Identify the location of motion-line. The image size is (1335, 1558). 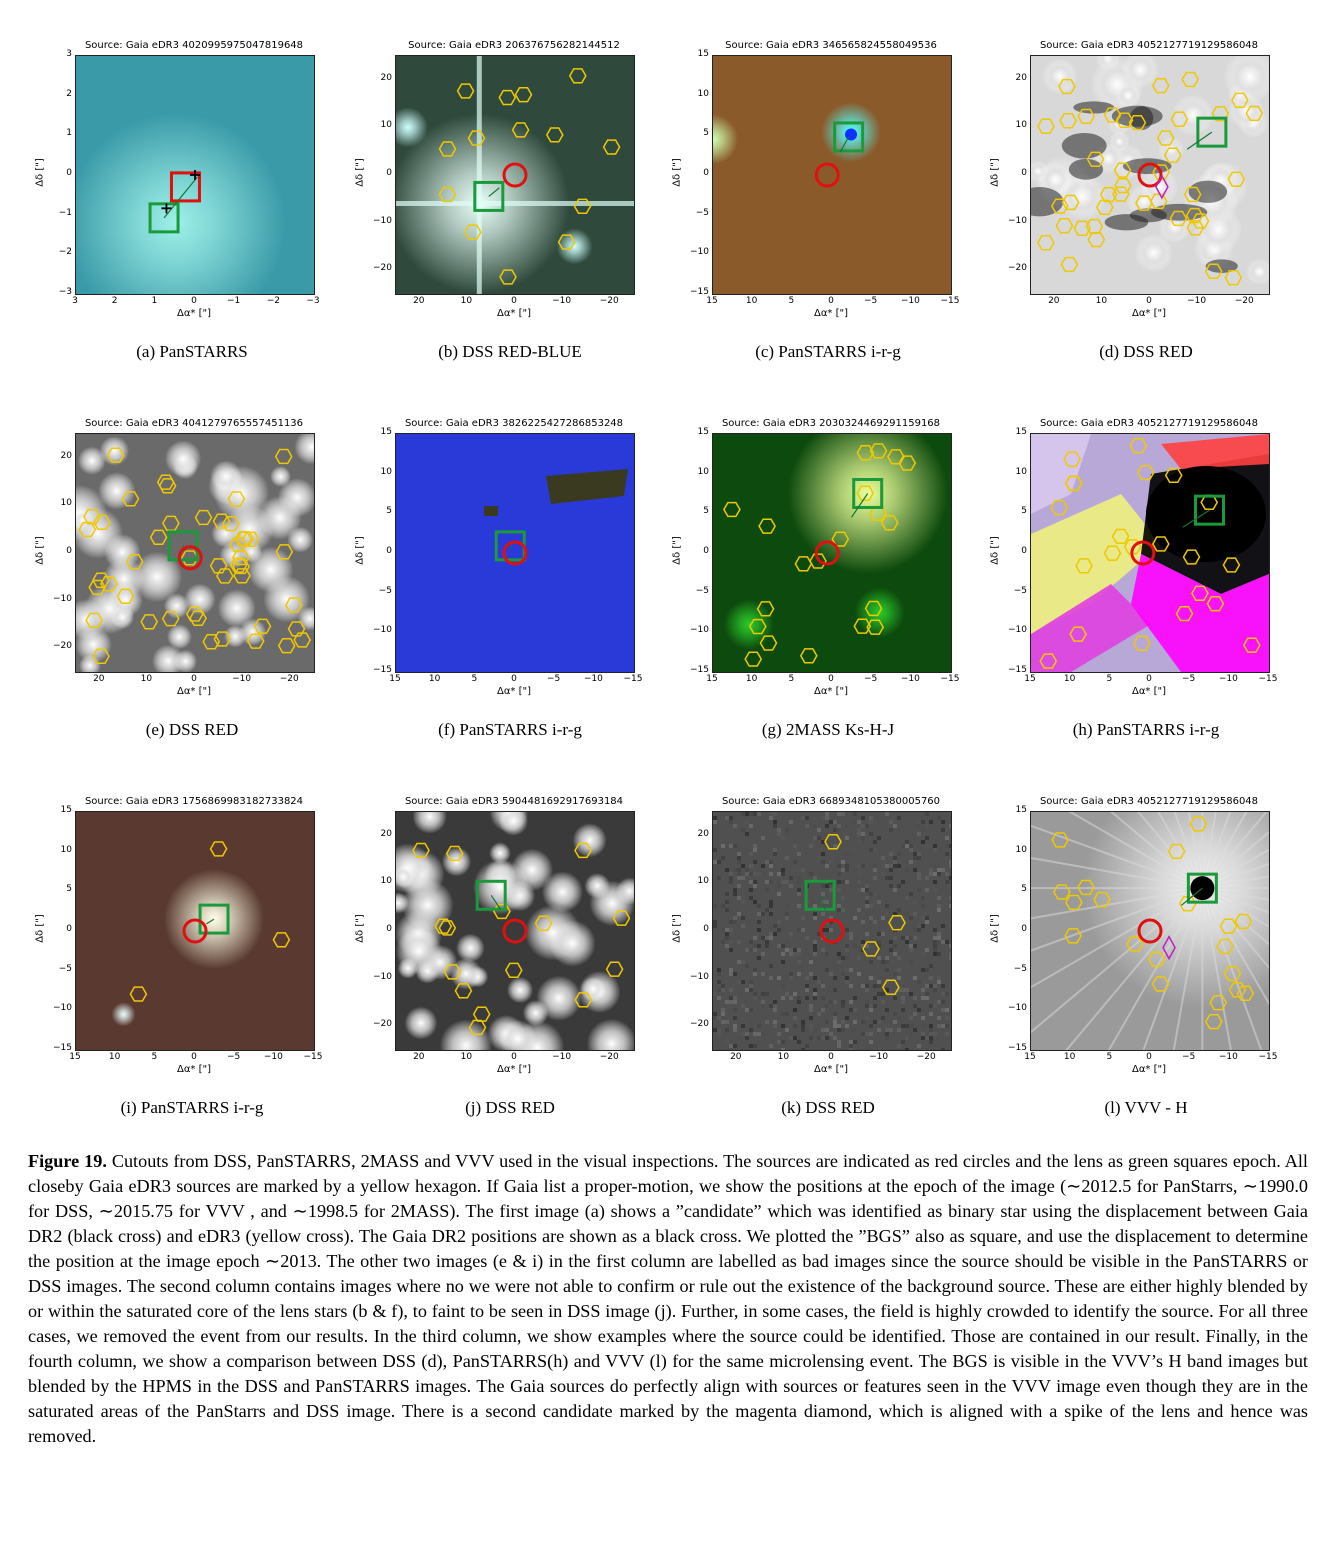
(496, 902).